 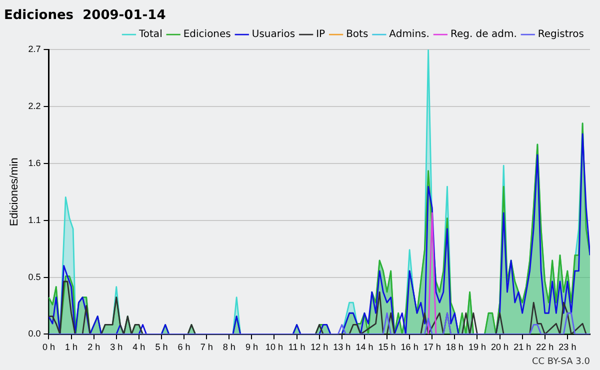 I want to click on y-tick-label: 0.5, so click(x=34, y=277).